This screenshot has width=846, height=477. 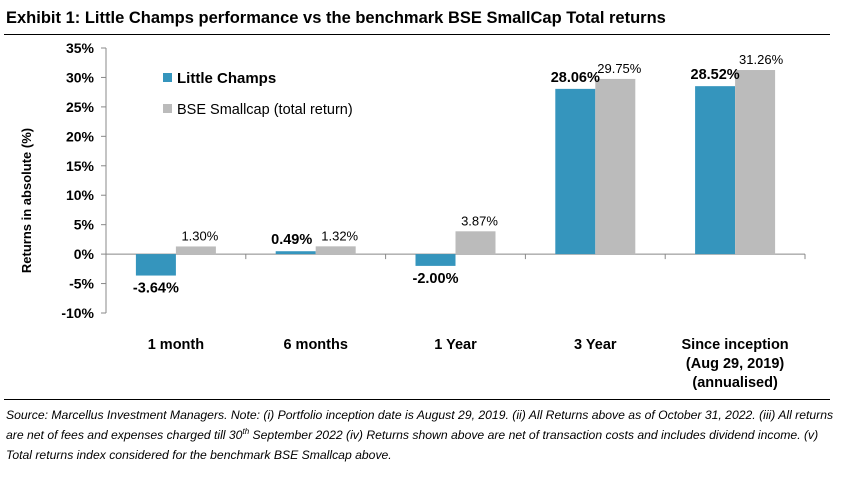 I want to click on data-label-little-champs: 0.49%, so click(x=291, y=240).